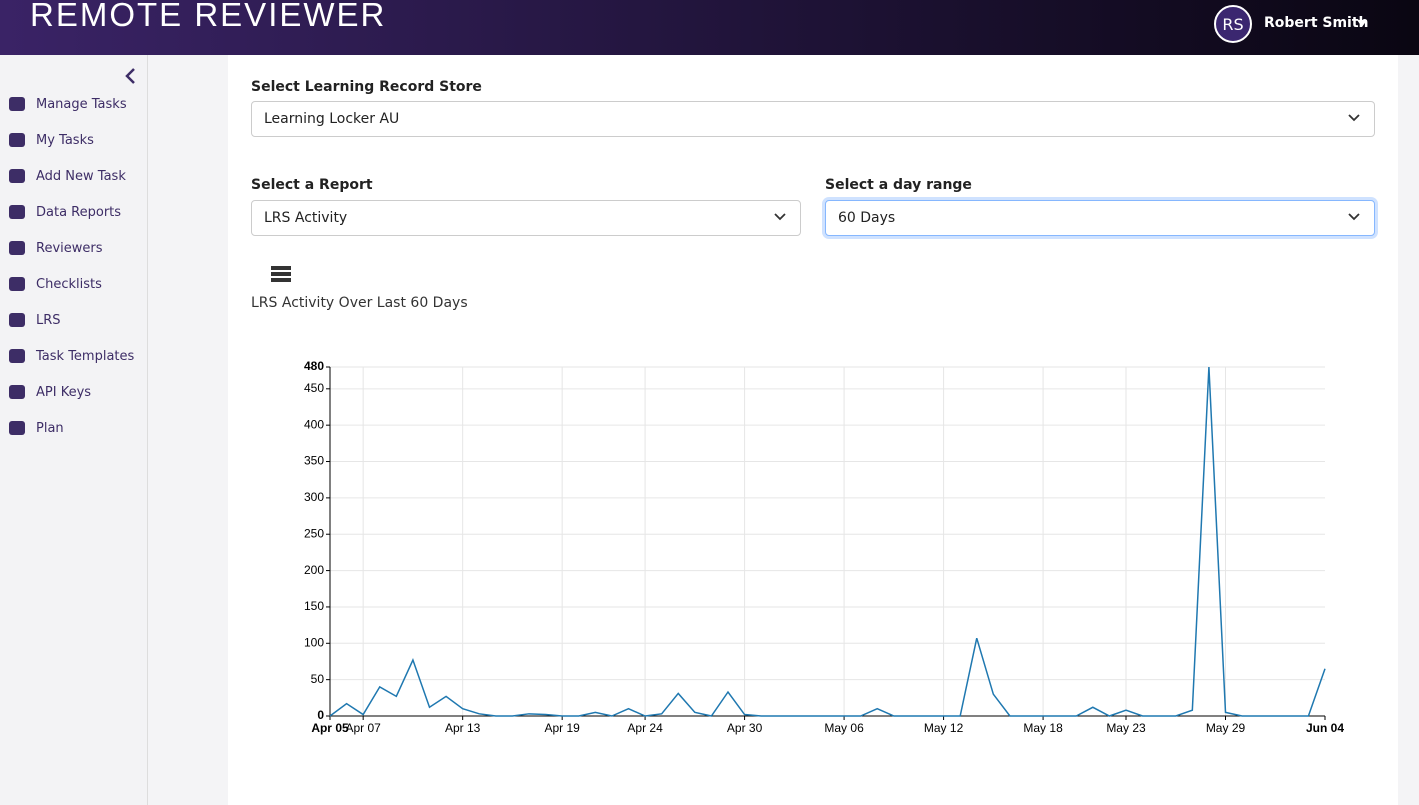 The image size is (1419, 805). What do you see at coordinates (1126, 728) in the screenshot?
I see `x-tick-label: May 23` at bounding box center [1126, 728].